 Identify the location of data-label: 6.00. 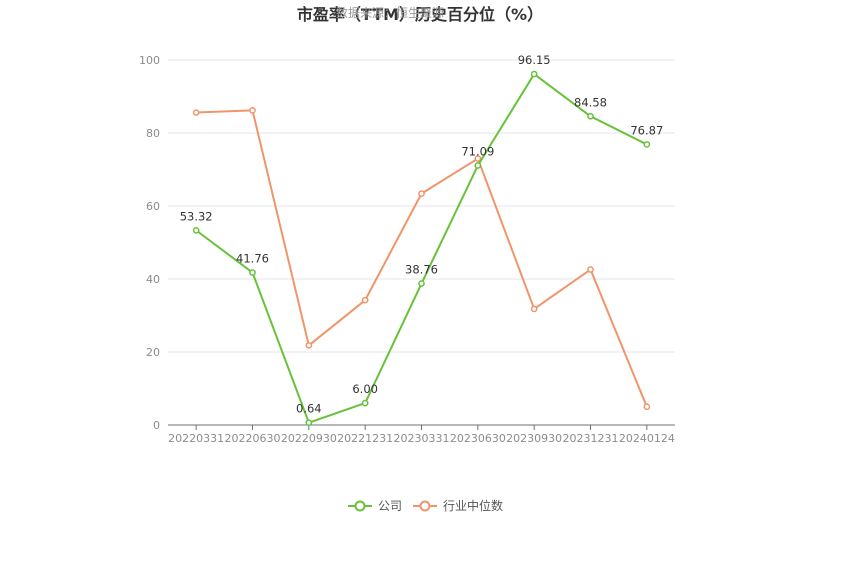
(365, 389).